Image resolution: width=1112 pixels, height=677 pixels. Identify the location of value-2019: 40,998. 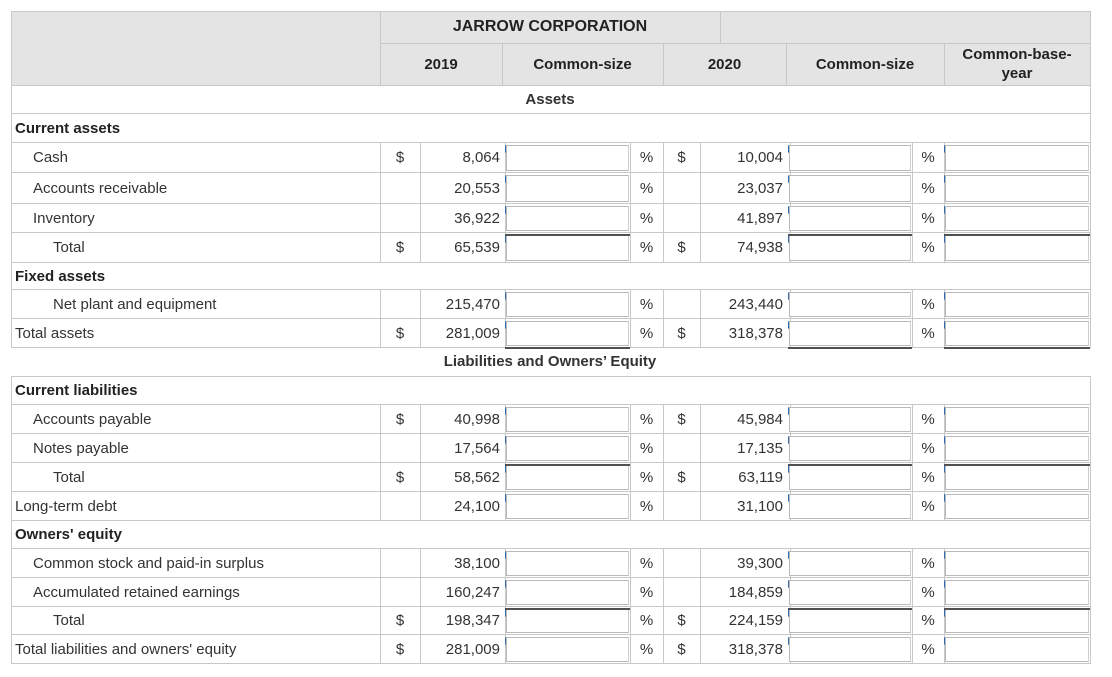
(477, 419).